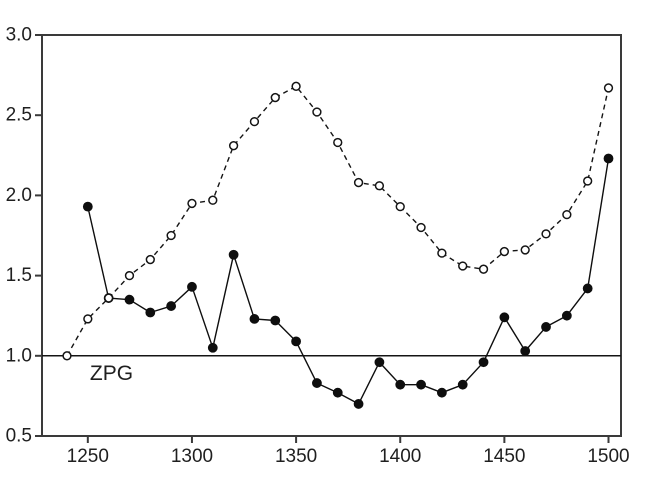  I want to click on x-axis-tick-label: 1250, so click(88, 456).